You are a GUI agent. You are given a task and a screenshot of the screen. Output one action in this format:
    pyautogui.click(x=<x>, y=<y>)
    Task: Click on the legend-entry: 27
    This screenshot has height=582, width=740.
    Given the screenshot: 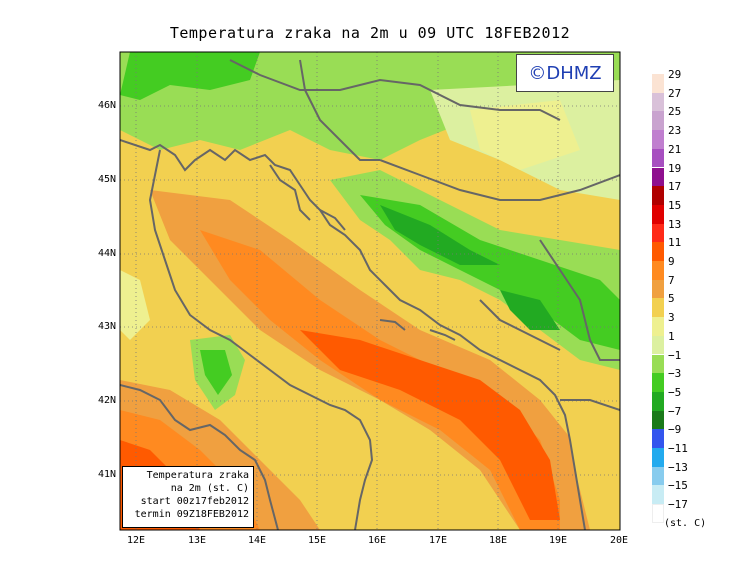 What is the action you would take?
    pyautogui.click(x=682, y=99)
    